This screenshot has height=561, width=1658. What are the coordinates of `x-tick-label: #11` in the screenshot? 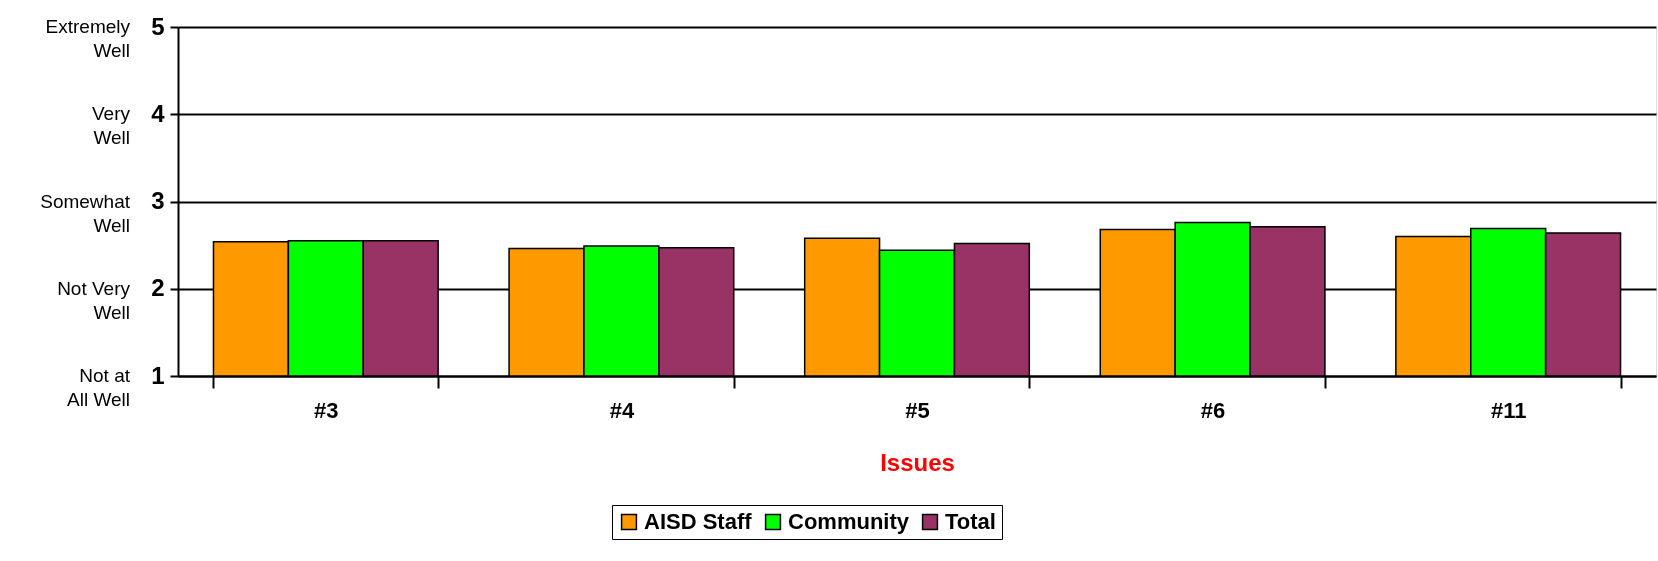 It's located at (1508, 410).